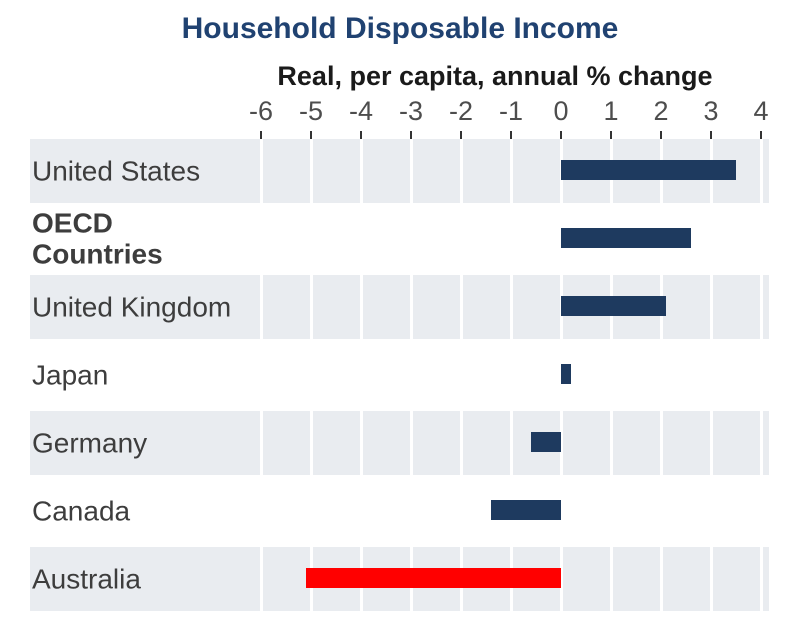 Image resolution: width=800 pixels, height=641 pixels. What do you see at coordinates (116, 171) in the screenshot?
I see `category-label-united-states: United States` at bounding box center [116, 171].